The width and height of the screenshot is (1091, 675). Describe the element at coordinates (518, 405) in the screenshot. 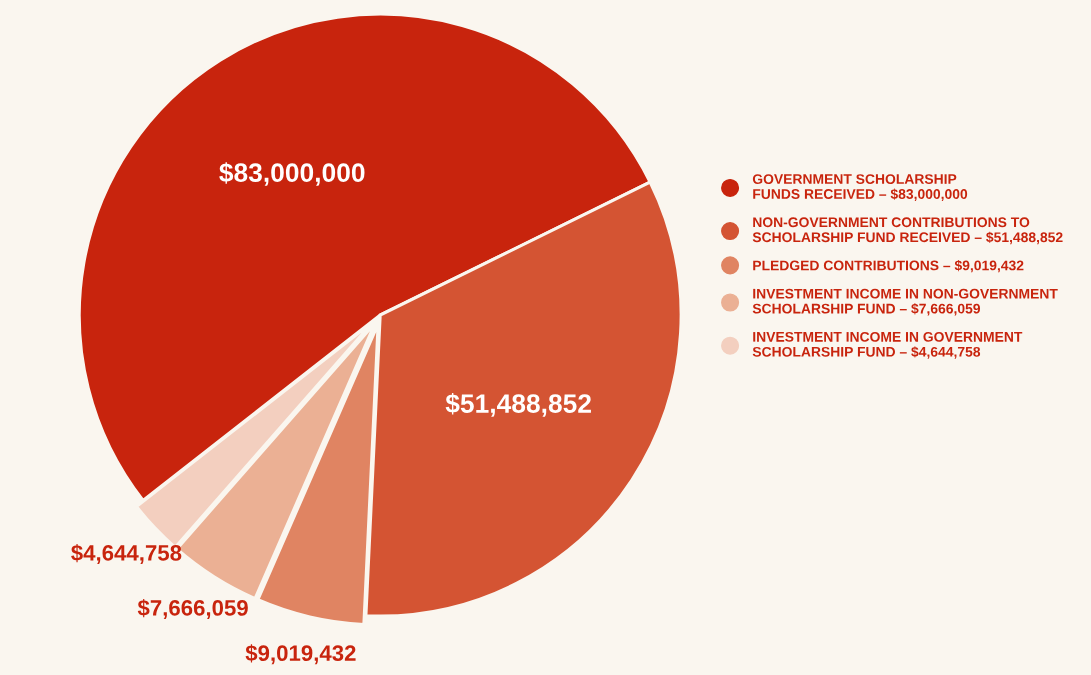

I see `data-label: $51,488,852` at that location.